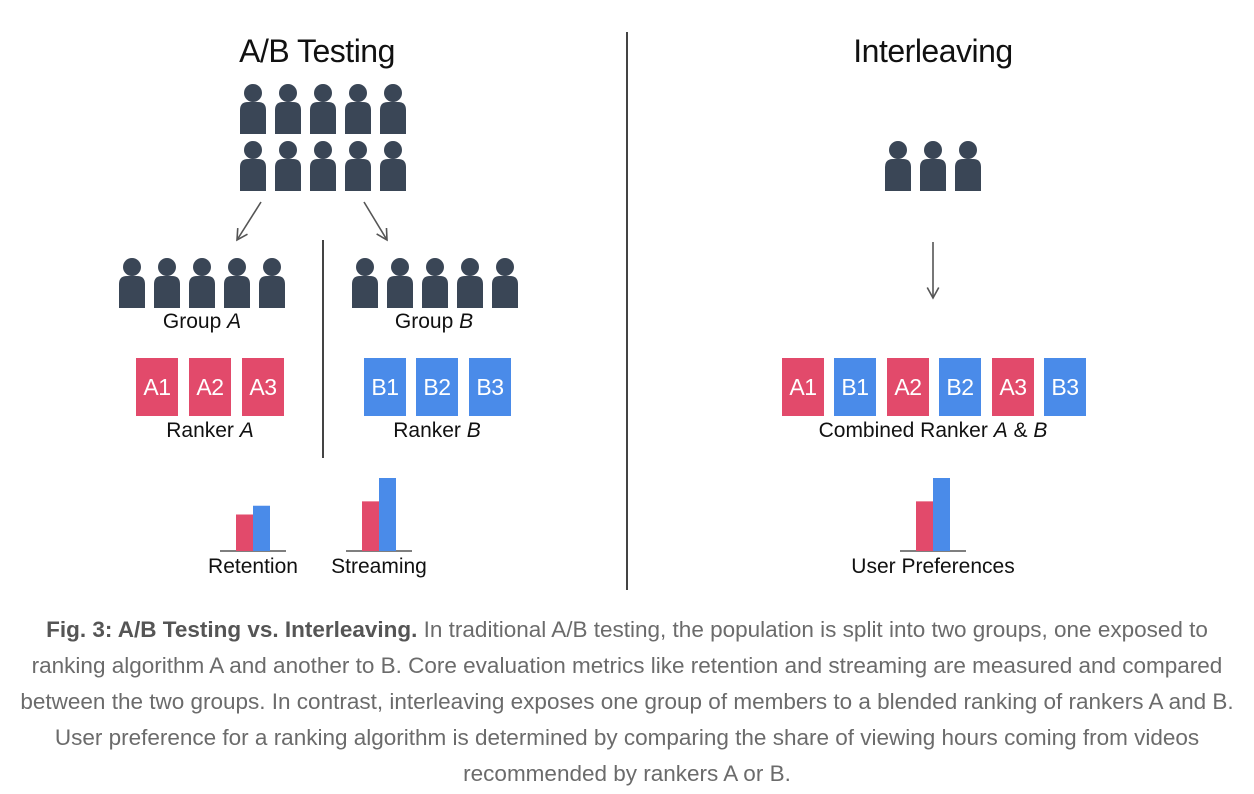  Describe the element at coordinates (157, 387) in the screenshot. I see `ranker-a-item: A1` at that location.